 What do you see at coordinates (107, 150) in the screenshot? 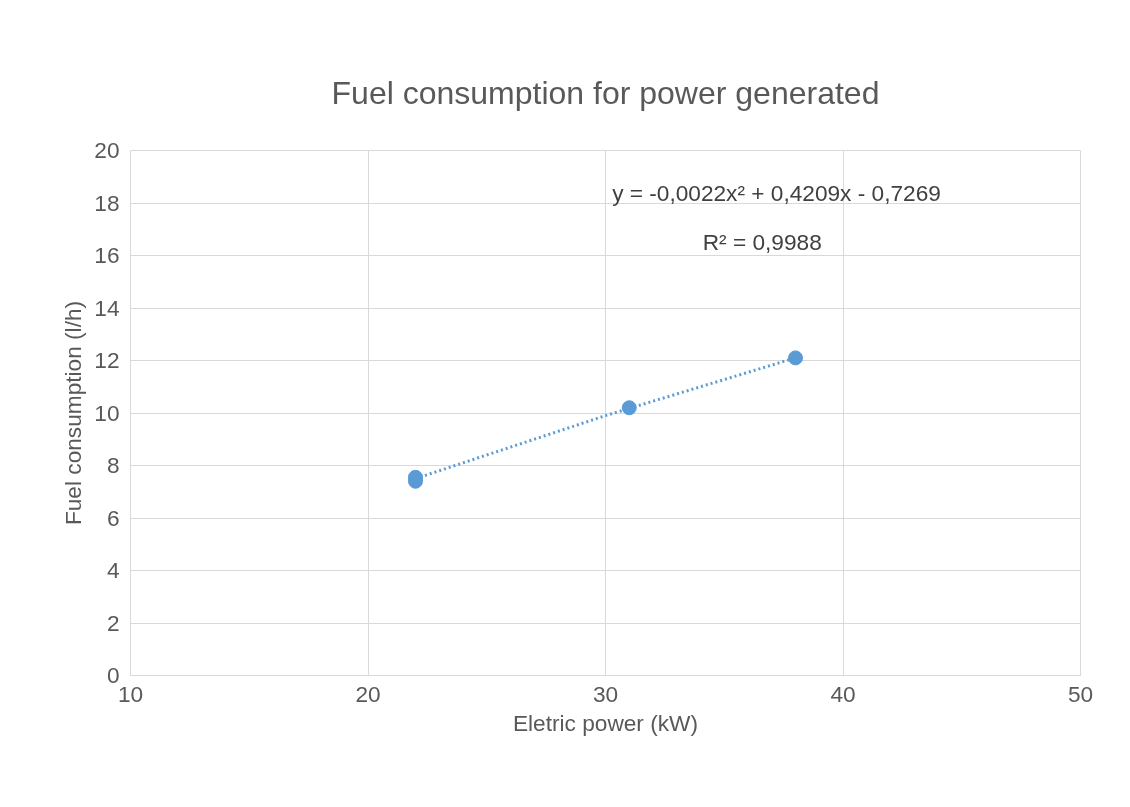
I see `y-tick-label: 20` at bounding box center [107, 150].